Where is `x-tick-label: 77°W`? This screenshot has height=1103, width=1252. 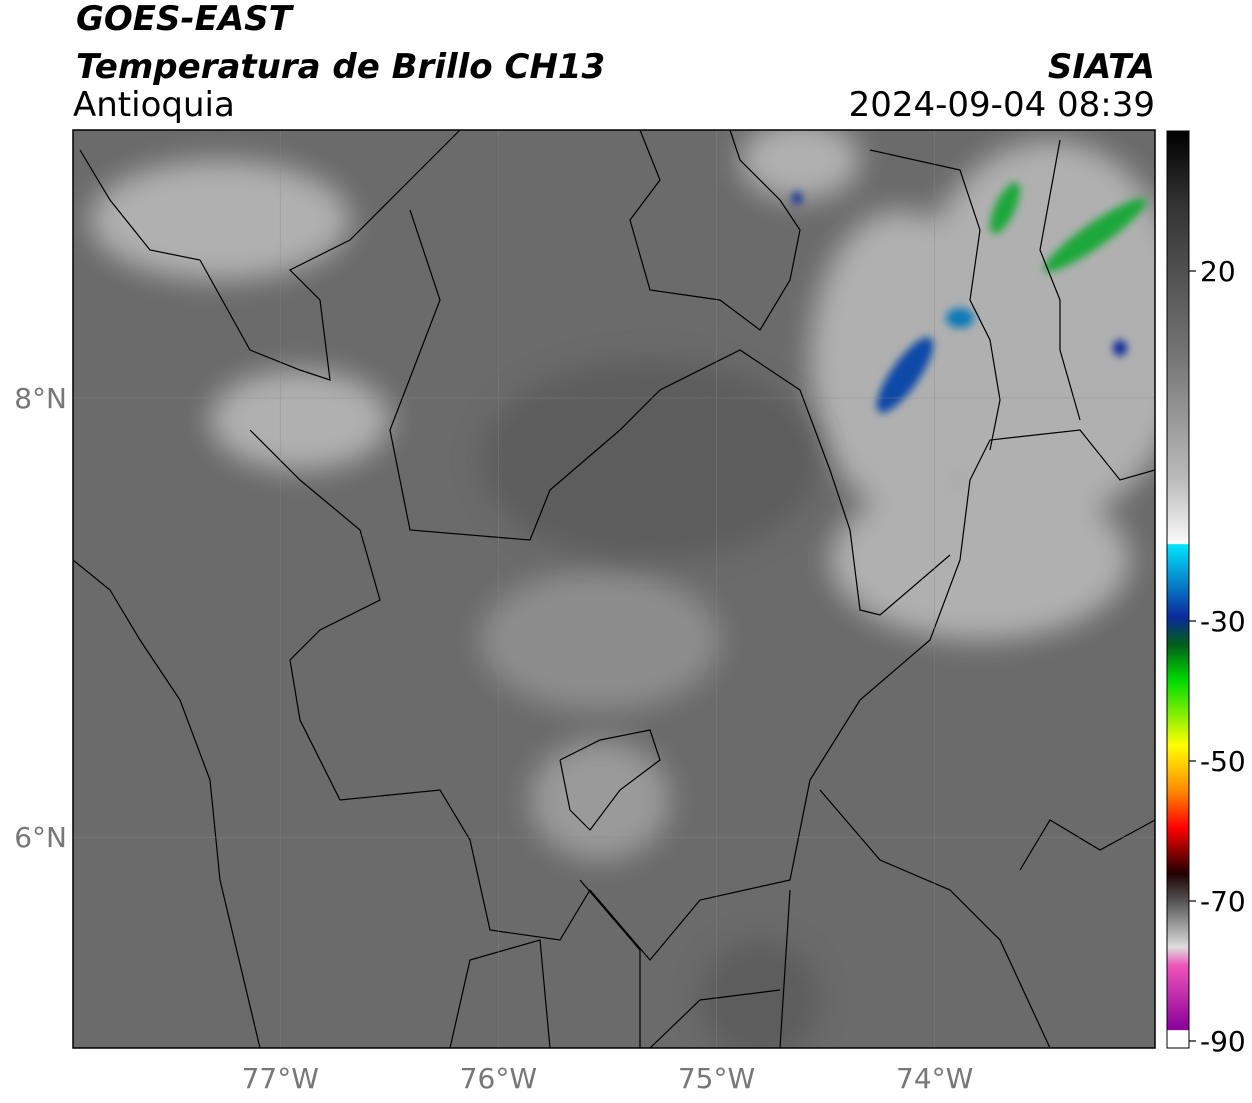 x-tick-label: 77°W is located at coordinates (280, 1078).